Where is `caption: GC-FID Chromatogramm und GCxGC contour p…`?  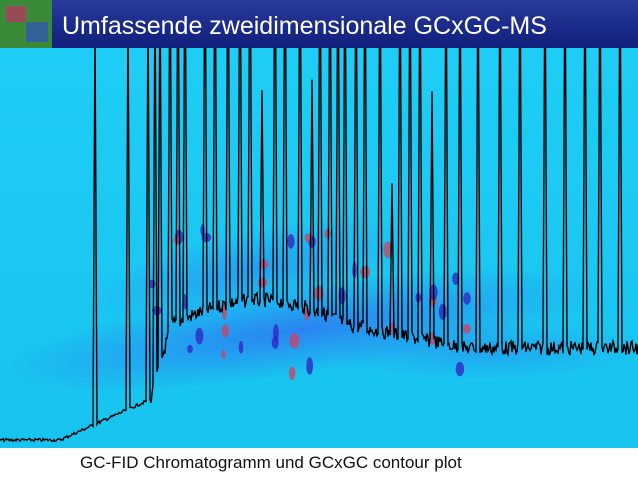
caption: GC-FID Chromatogramm und GCxGC contour p… is located at coordinates (271, 462).